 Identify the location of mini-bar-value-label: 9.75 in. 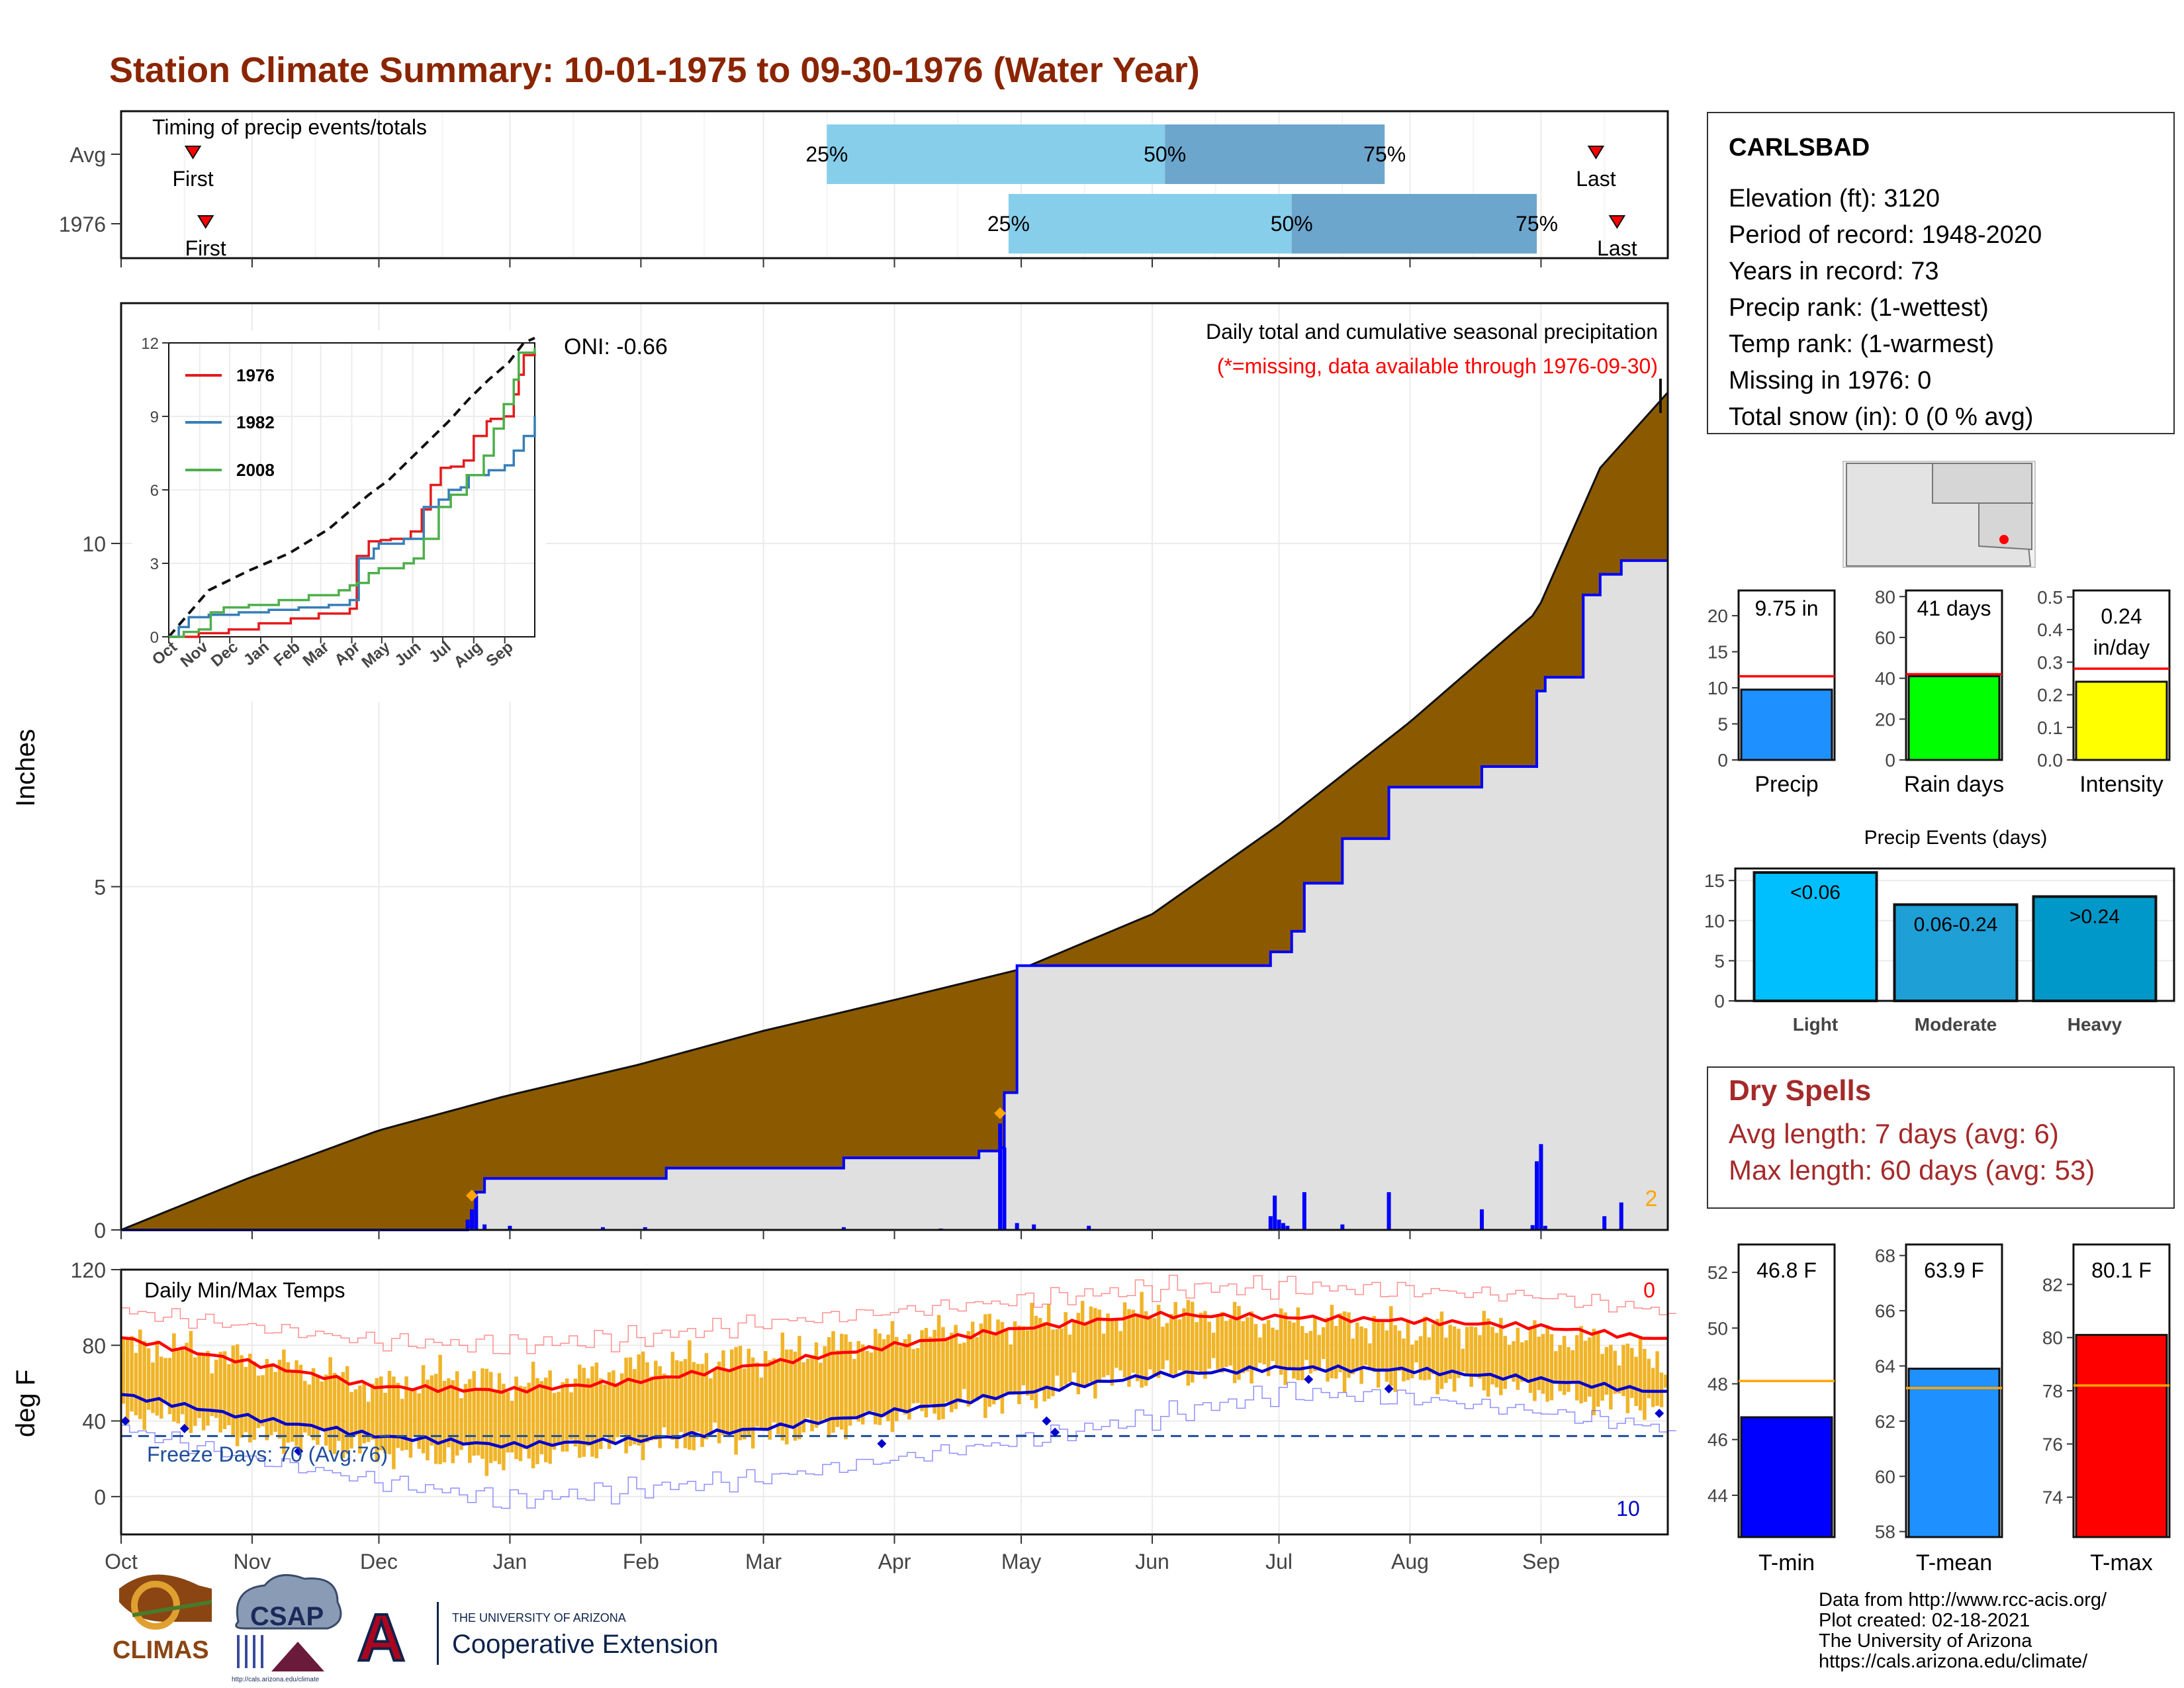
(1786, 608).